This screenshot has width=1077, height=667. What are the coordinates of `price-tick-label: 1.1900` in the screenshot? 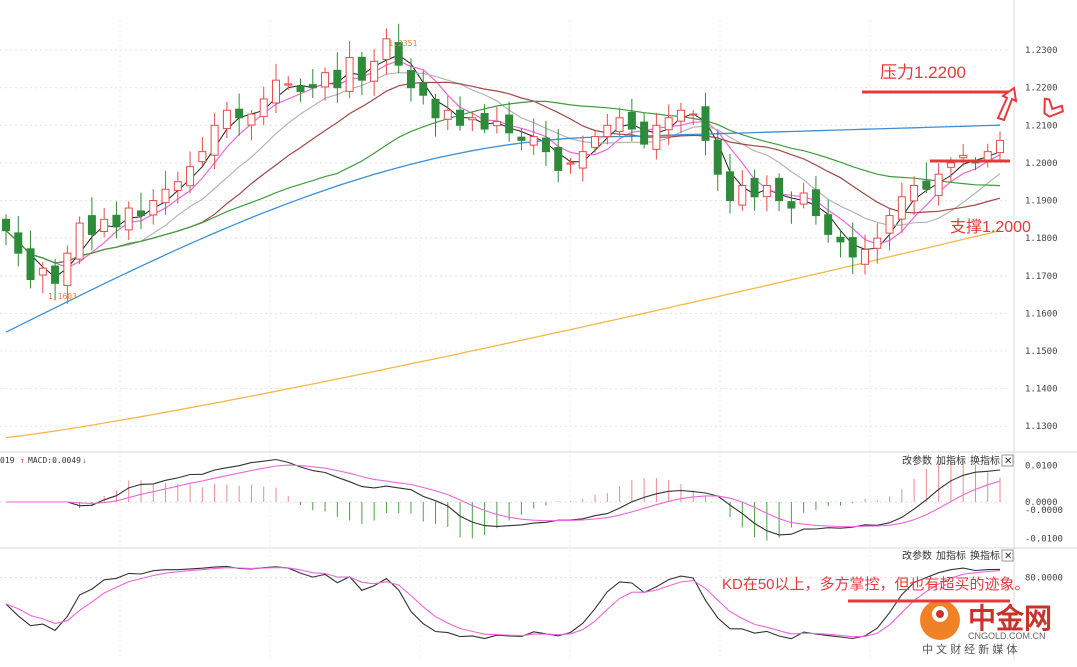 It's located at (1041, 202).